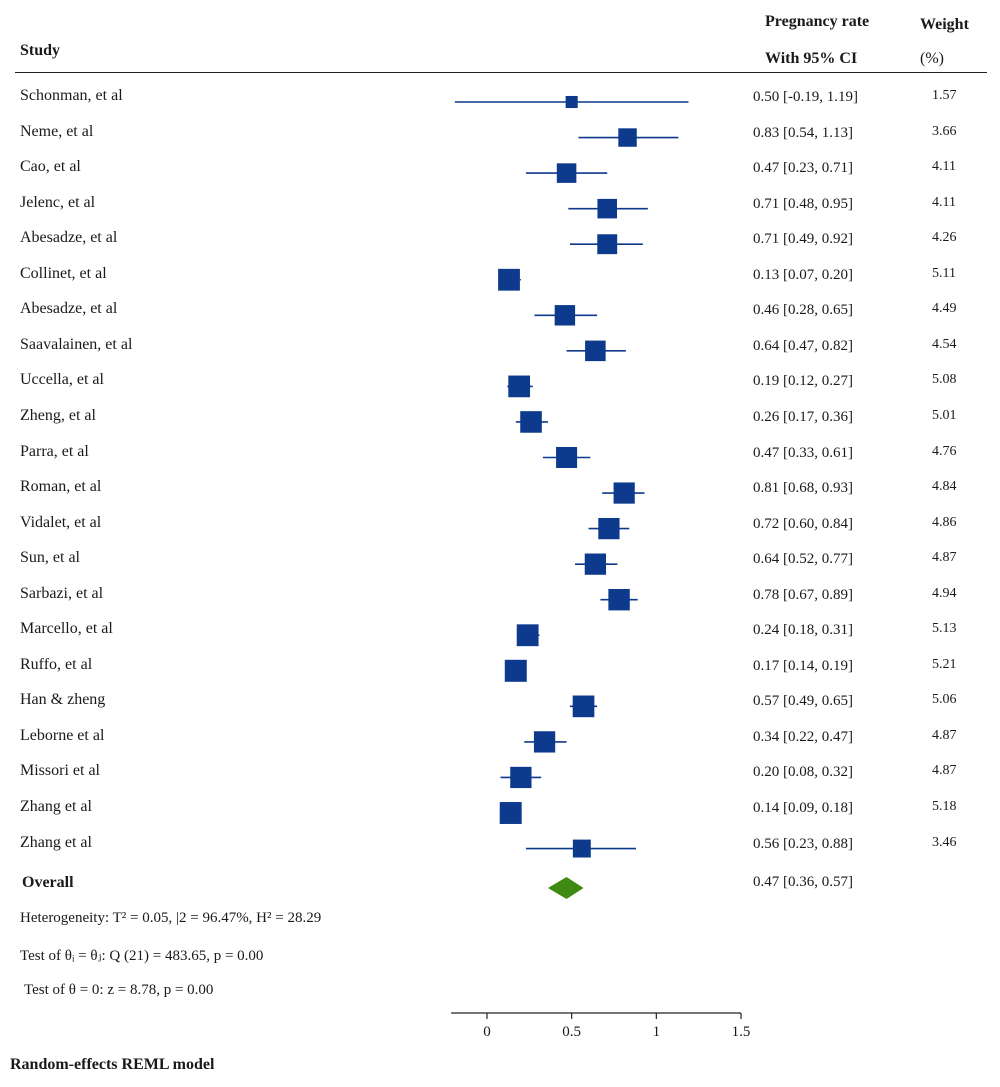  What do you see at coordinates (803, 203) in the screenshot?
I see `study-estimate: 0.71 [0.48, 0.95]` at bounding box center [803, 203].